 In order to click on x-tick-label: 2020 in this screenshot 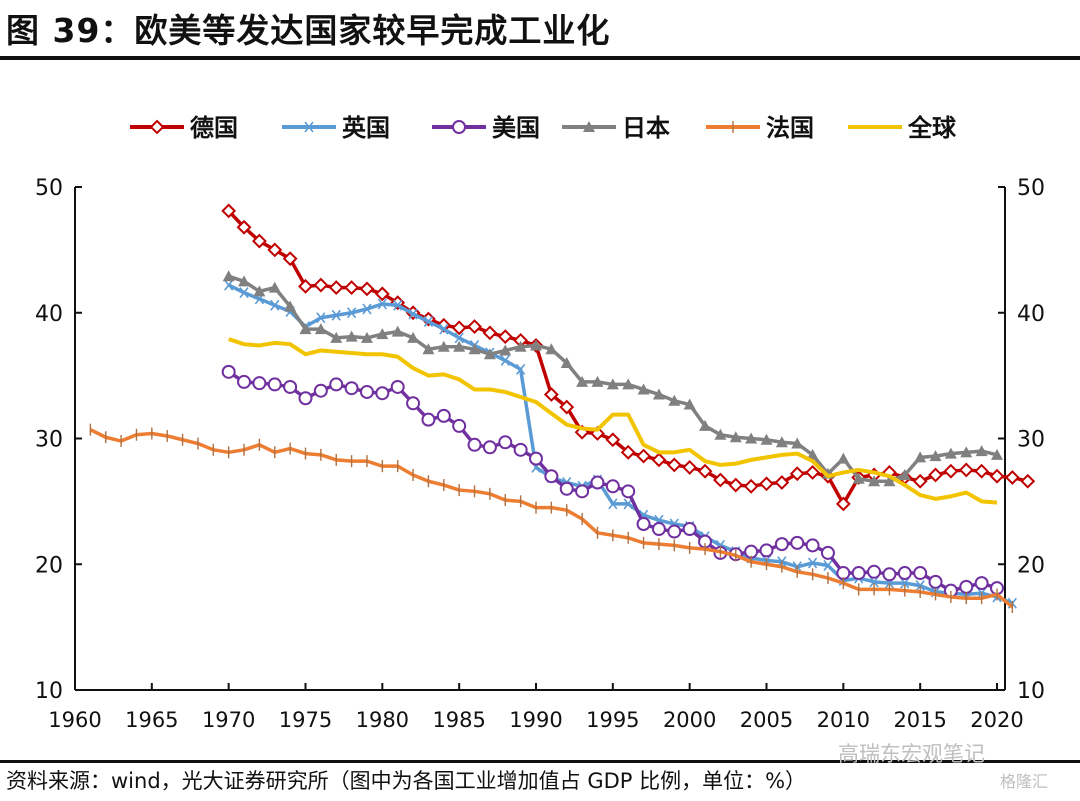, I will do `click(996, 720)`.